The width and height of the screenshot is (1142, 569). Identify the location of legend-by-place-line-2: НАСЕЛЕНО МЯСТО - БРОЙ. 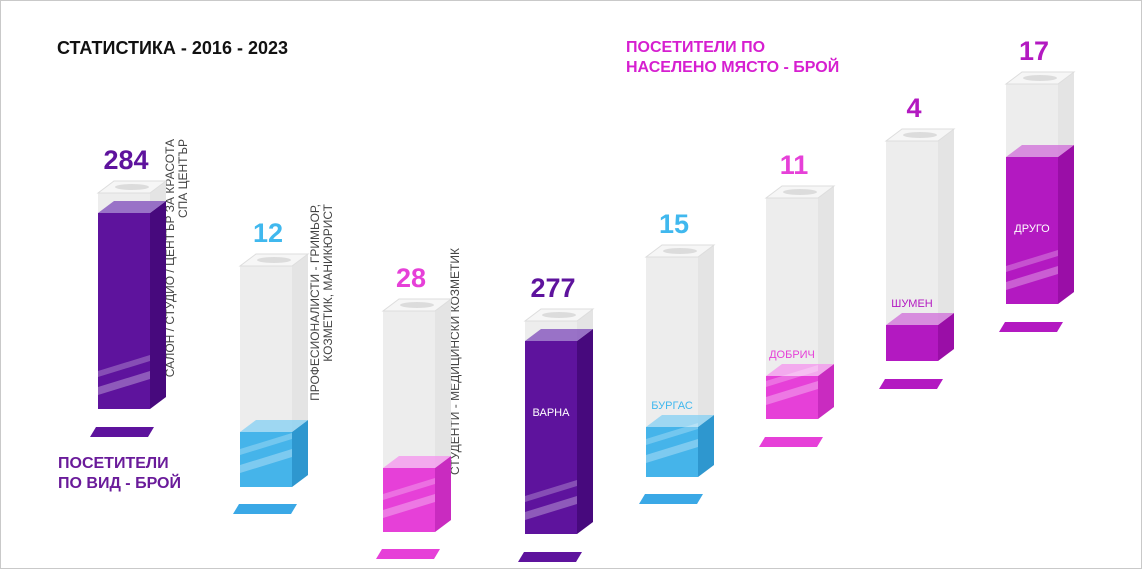
(733, 67).